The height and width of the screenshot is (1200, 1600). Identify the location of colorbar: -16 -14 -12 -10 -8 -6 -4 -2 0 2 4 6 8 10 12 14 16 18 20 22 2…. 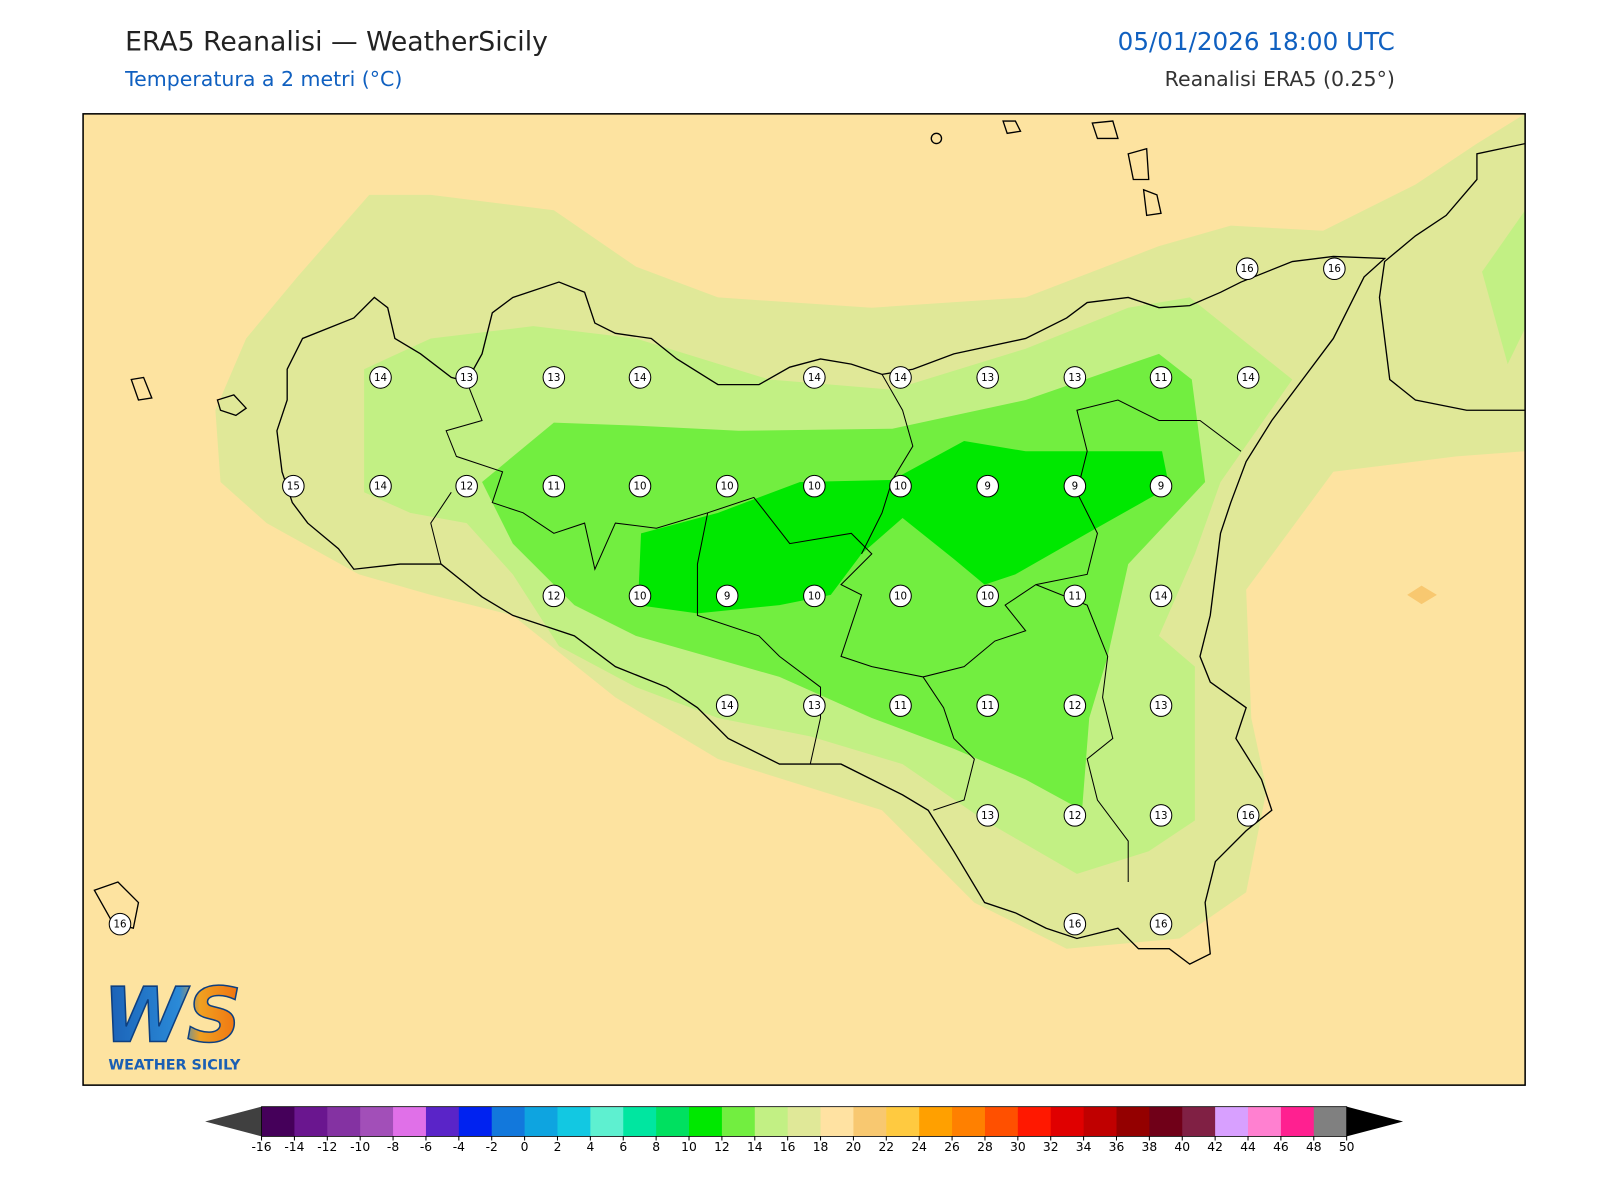
(804, 1130).